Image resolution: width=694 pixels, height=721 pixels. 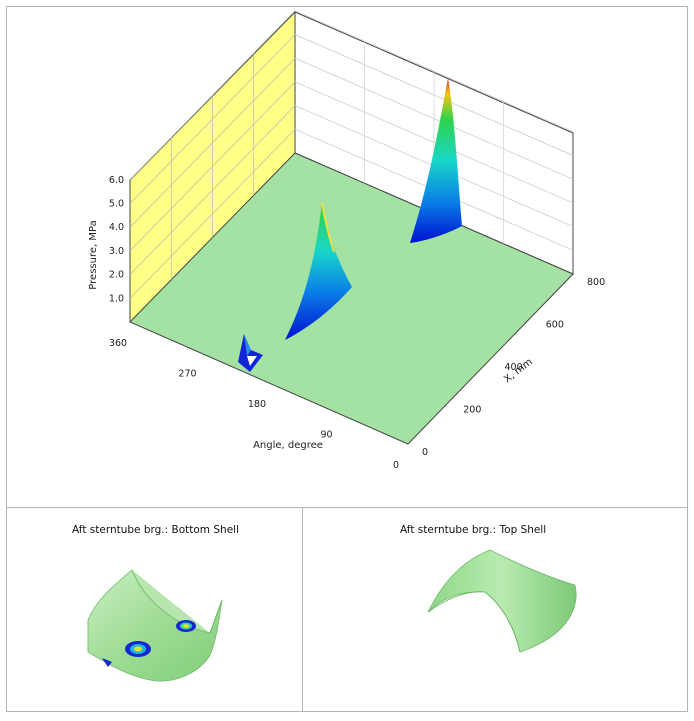 I want to click on angle-axis-ticks: 0 90 180 270 360, so click(x=254, y=404).